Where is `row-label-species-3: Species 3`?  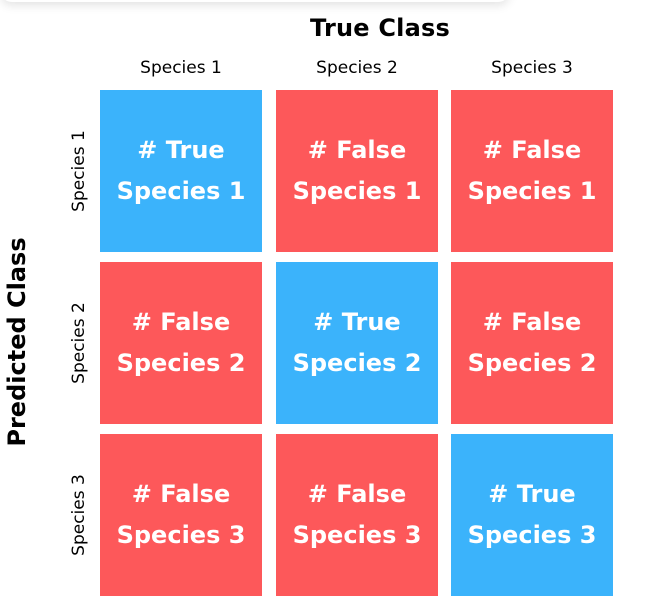 row-label-species-3: Species 3 is located at coordinates (79, 515).